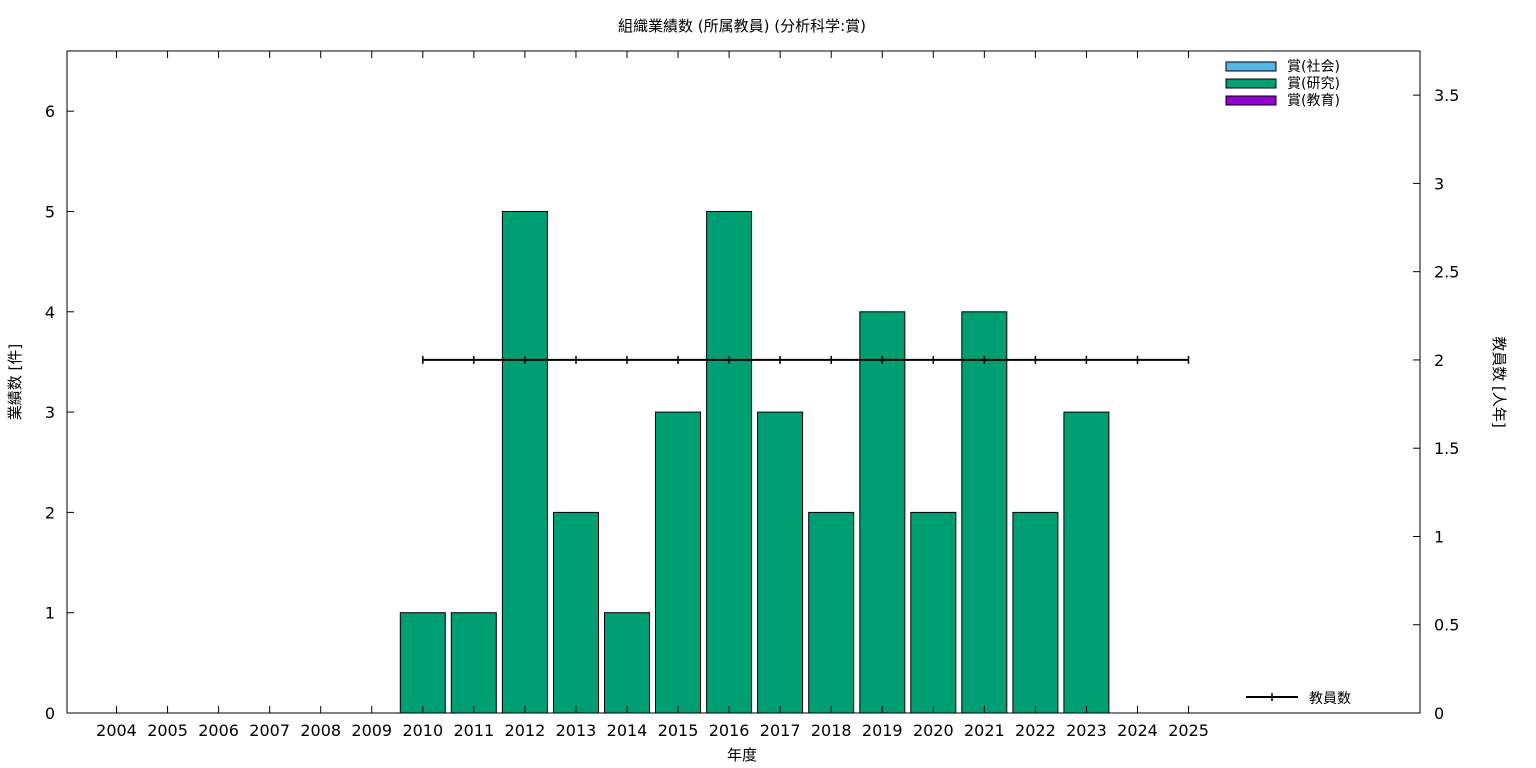 The height and width of the screenshot is (768, 1536). Describe the element at coordinates (678, 730) in the screenshot. I see `x-tick-label: 2015` at that location.